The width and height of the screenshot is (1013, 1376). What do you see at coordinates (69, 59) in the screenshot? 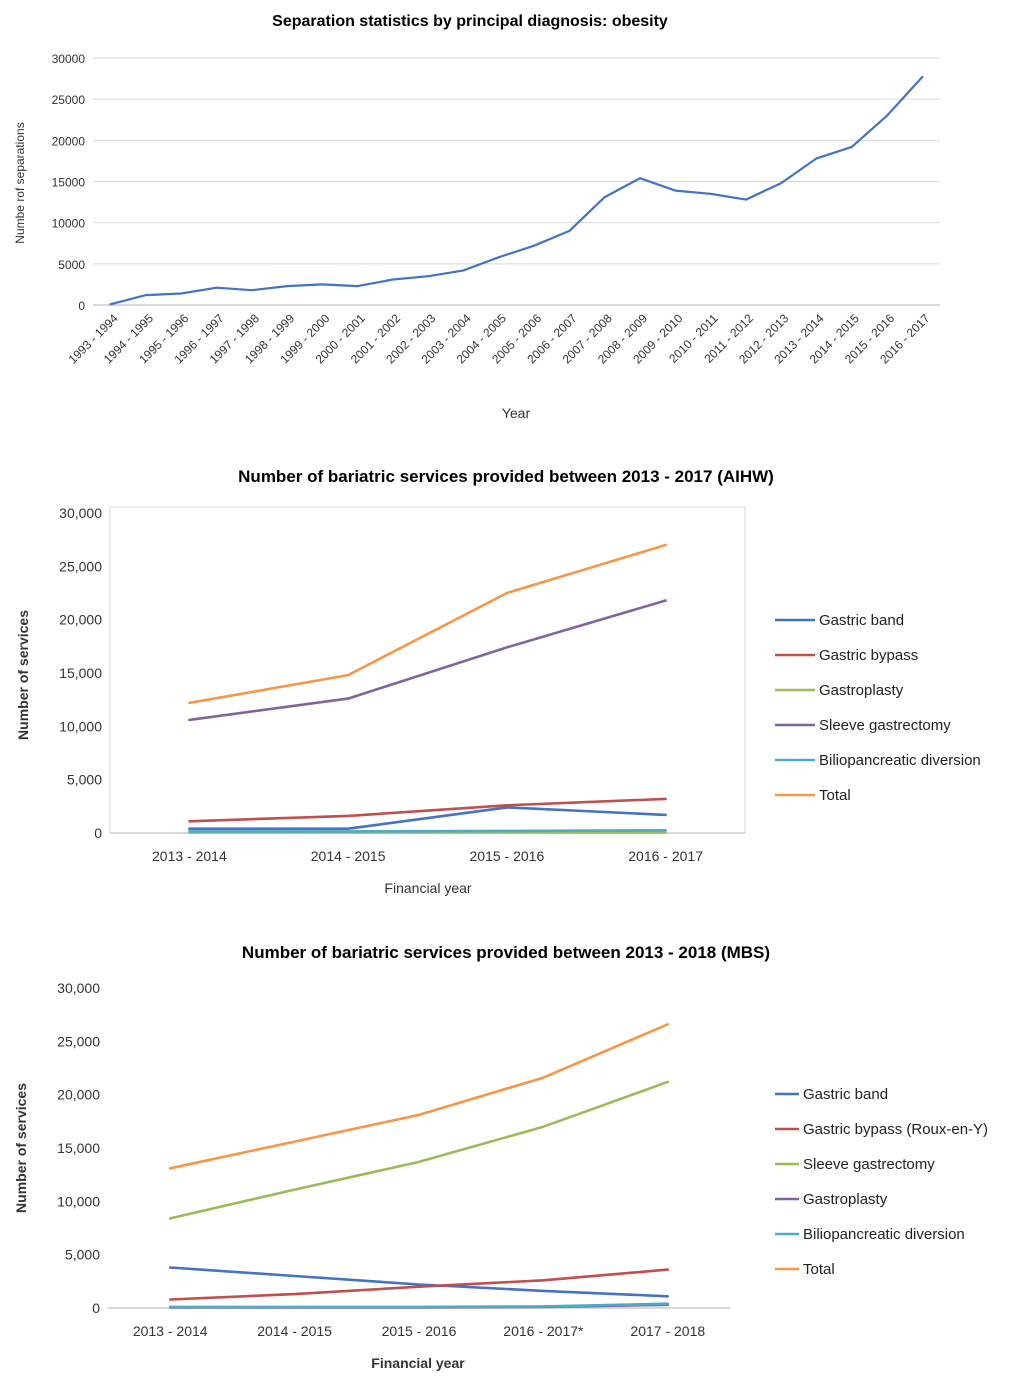
I see `y-tick-label: 30000` at bounding box center [69, 59].